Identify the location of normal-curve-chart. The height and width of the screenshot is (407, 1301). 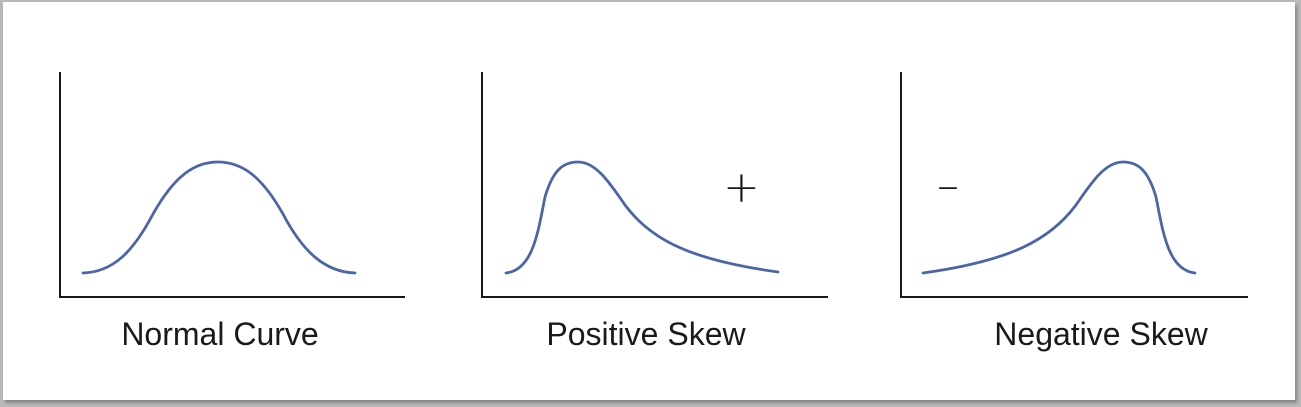
(232, 185).